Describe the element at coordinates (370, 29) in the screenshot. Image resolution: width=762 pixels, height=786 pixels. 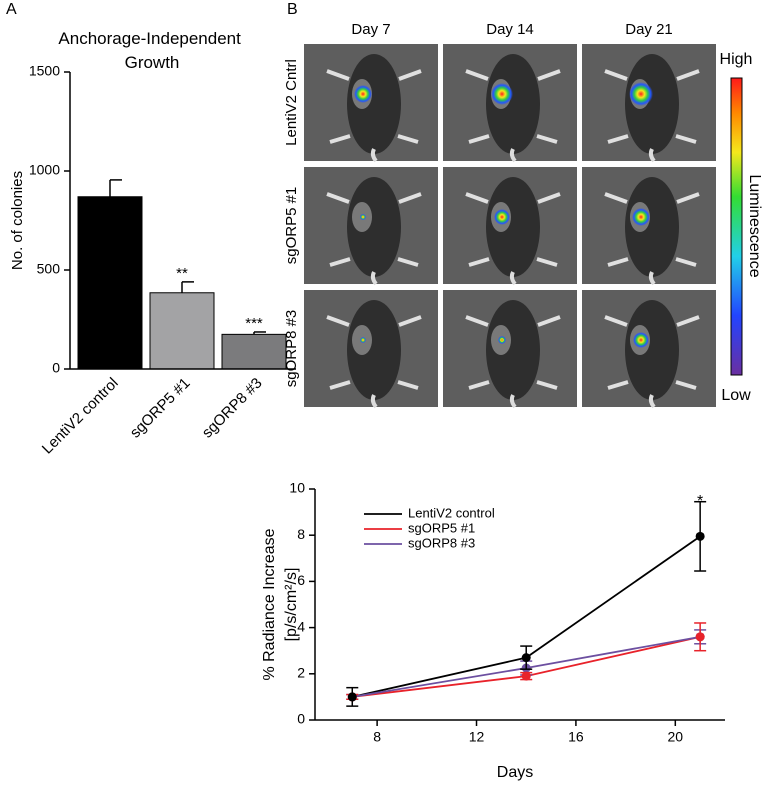
I see `column-label: Day 7` at that location.